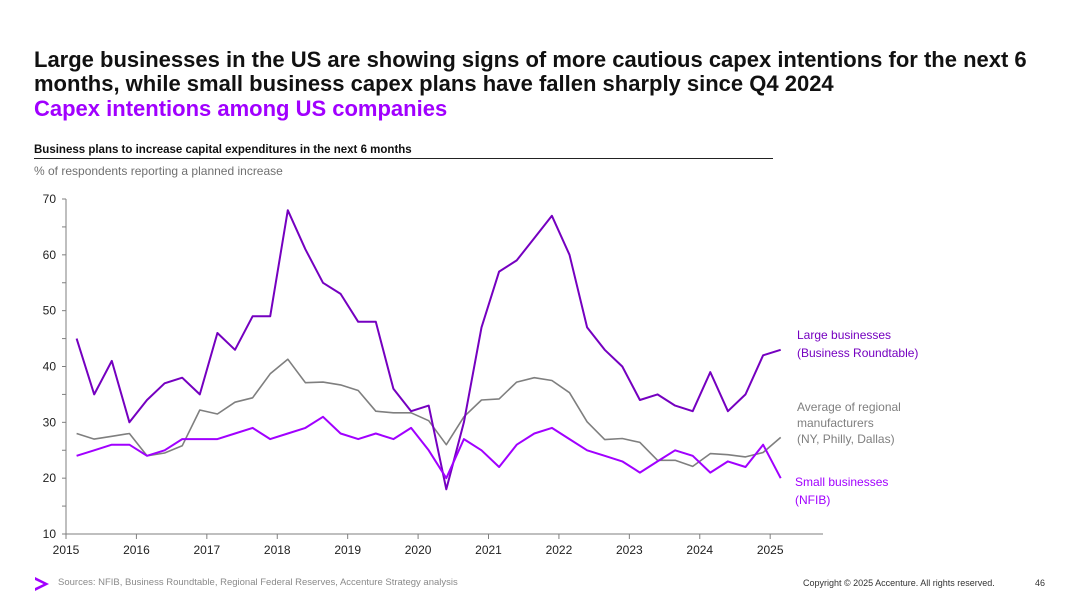 The height and width of the screenshot is (608, 1080). Describe the element at coordinates (846, 439) in the screenshot. I see `legend-label-regional-manufacturers: (NY, Philly, Dallas)` at that location.